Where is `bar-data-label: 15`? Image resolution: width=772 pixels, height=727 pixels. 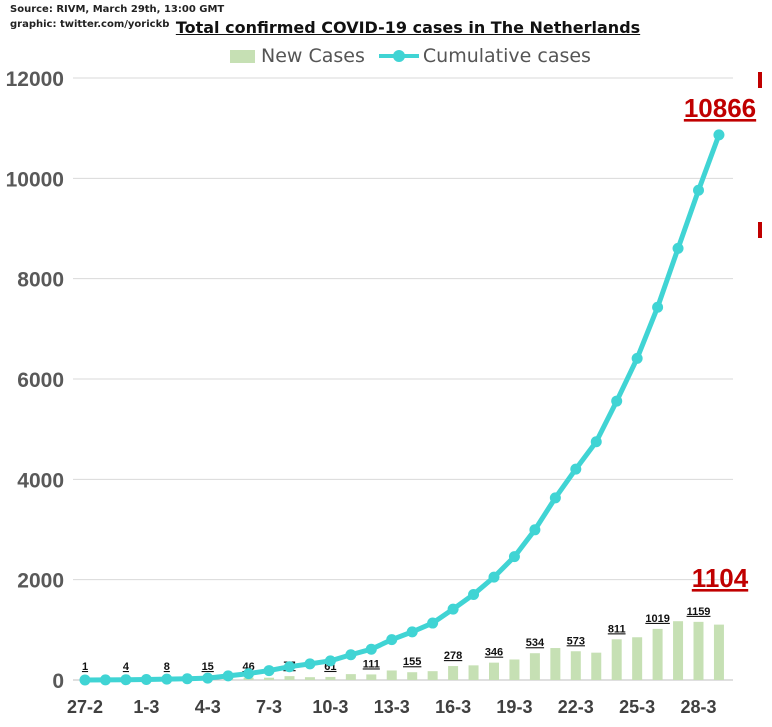 bar-data-label: 15 is located at coordinates (208, 667).